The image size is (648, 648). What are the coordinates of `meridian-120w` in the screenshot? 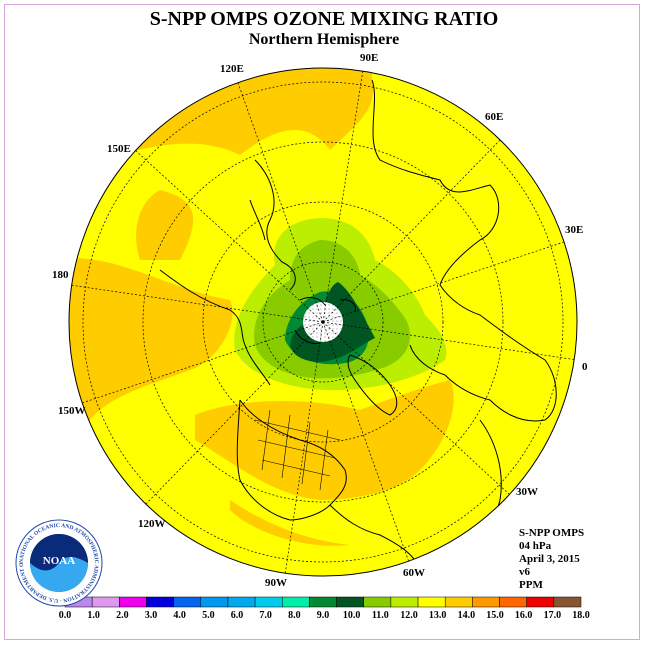 It's located at (234, 413).